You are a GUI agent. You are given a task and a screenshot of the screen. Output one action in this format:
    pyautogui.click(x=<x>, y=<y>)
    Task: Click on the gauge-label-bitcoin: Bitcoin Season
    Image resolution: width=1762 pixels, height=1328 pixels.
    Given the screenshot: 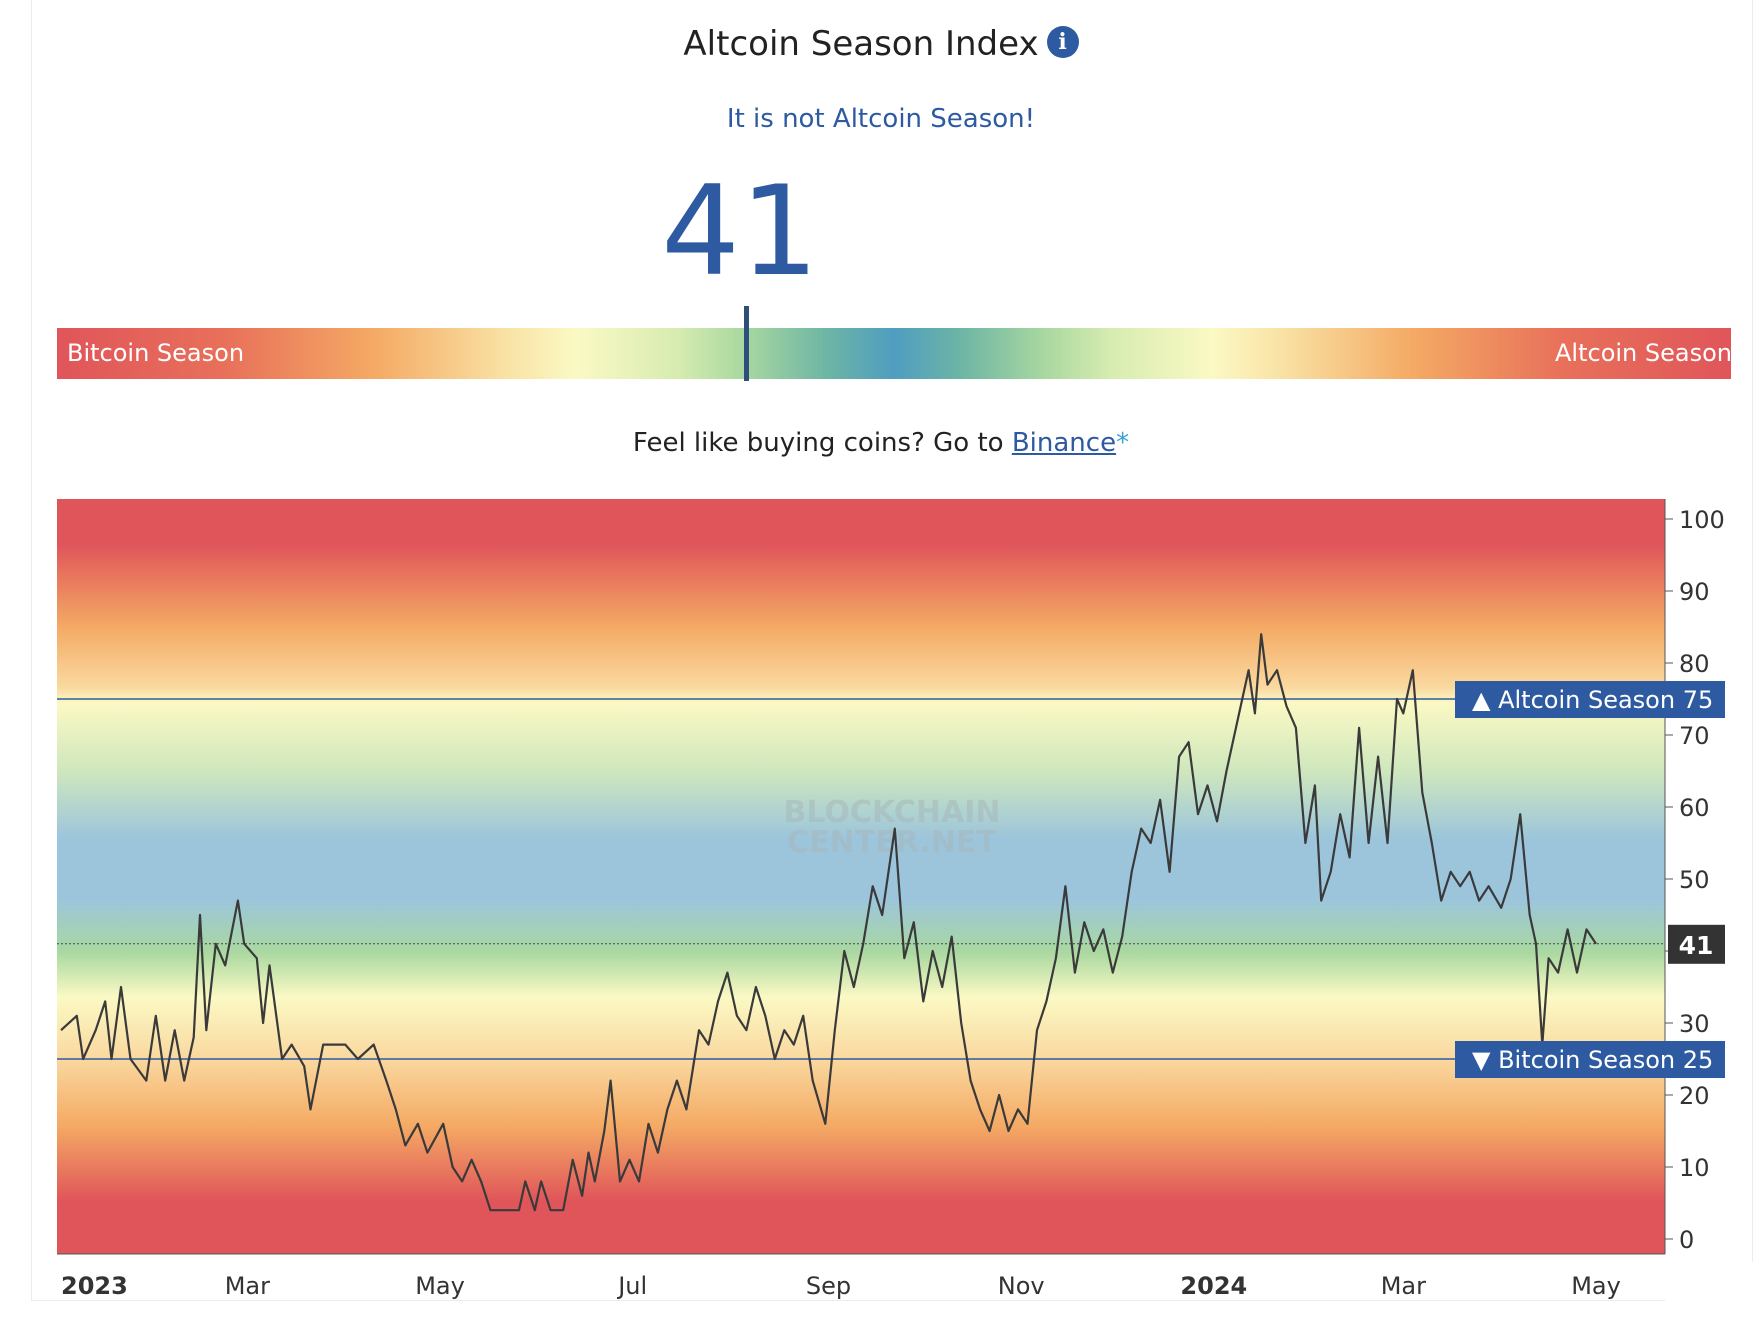 What is the action you would take?
    pyautogui.click(x=156, y=353)
    